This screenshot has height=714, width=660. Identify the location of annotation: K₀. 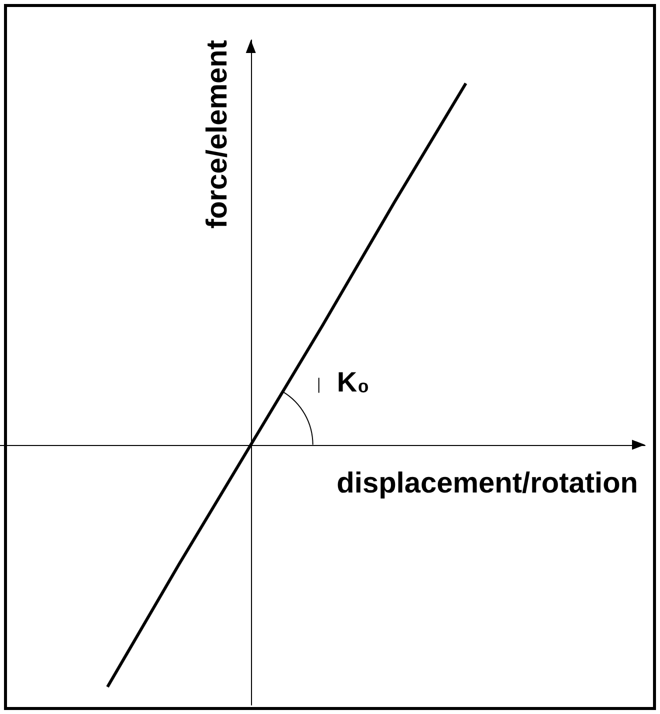
(353, 382).